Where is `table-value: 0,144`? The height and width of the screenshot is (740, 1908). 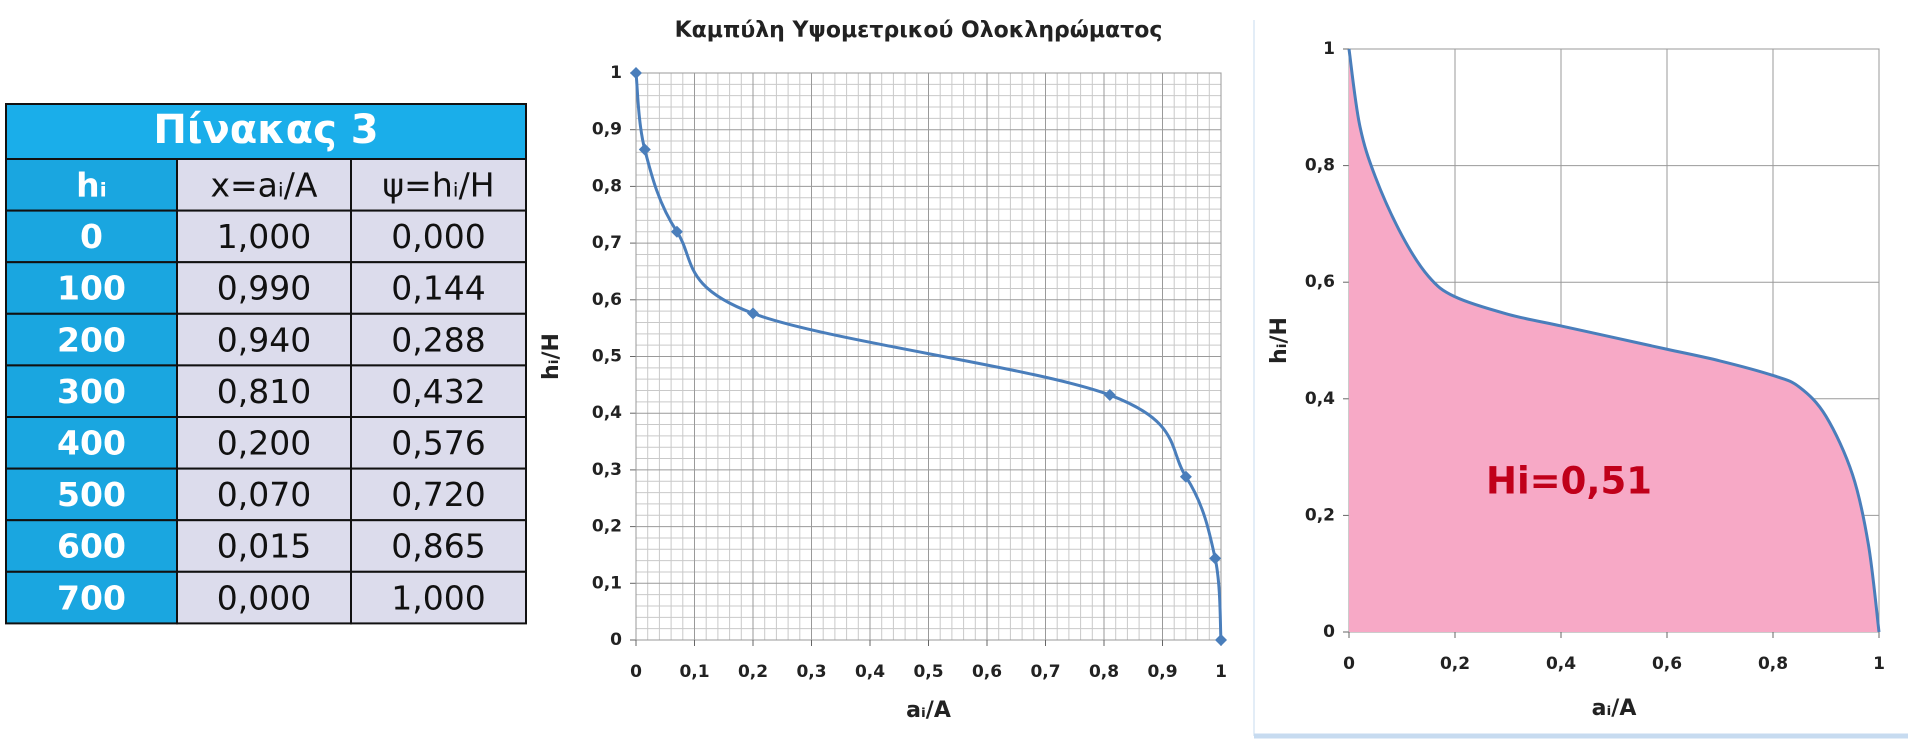
table-value: 0,144 is located at coordinates (438, 288).